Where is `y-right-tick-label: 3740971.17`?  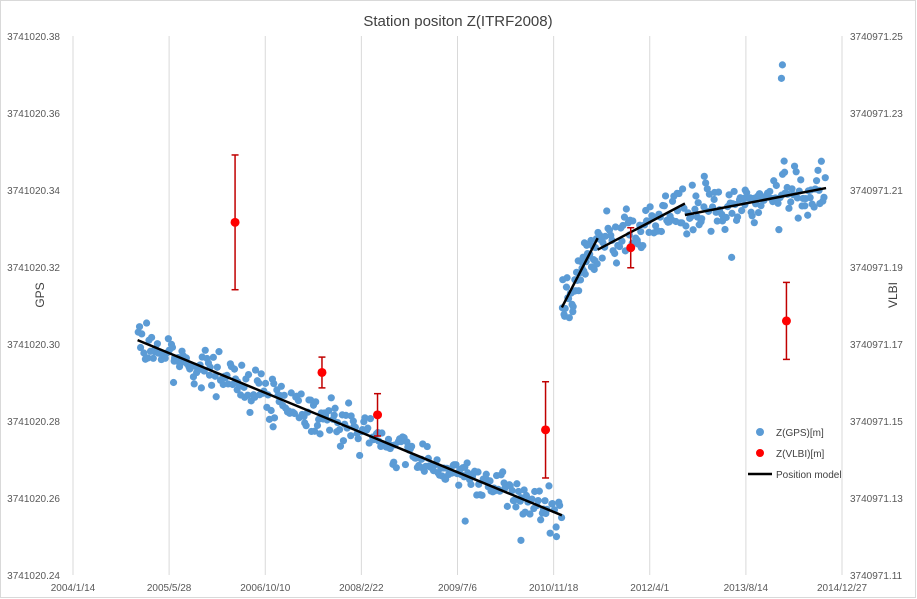 y-right-tick-label: 3740971.17 is located at coordinates (876, 345).